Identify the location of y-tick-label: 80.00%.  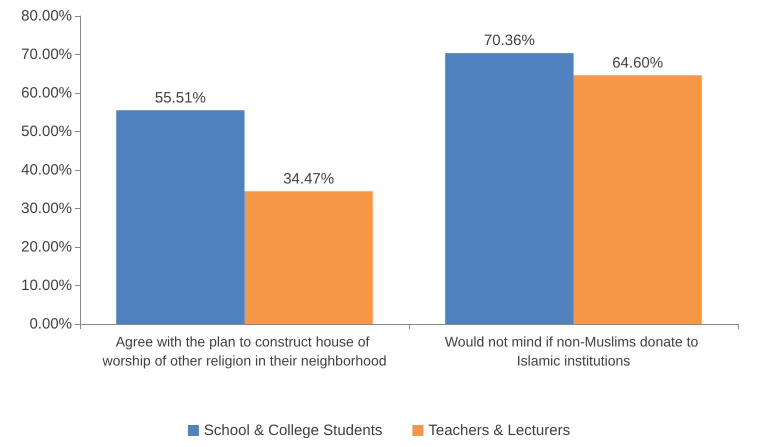
(46, 16).